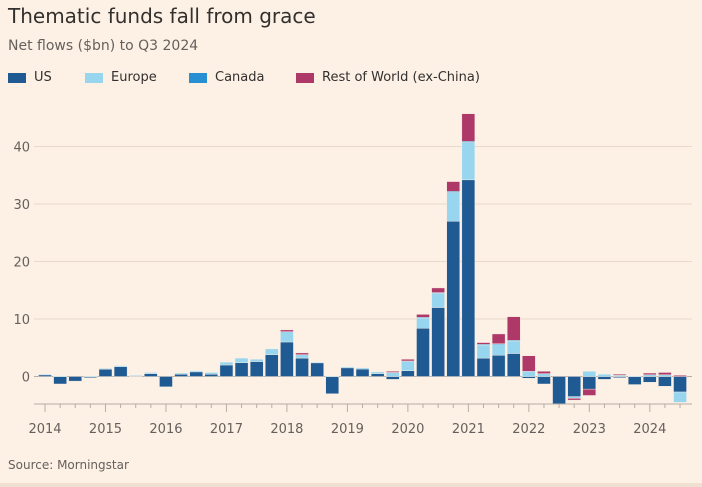  What do you see at coordinates (134, 77) in the screenshot?
I see `legend-label-europe: Europe` at bounding box center [134, 77].